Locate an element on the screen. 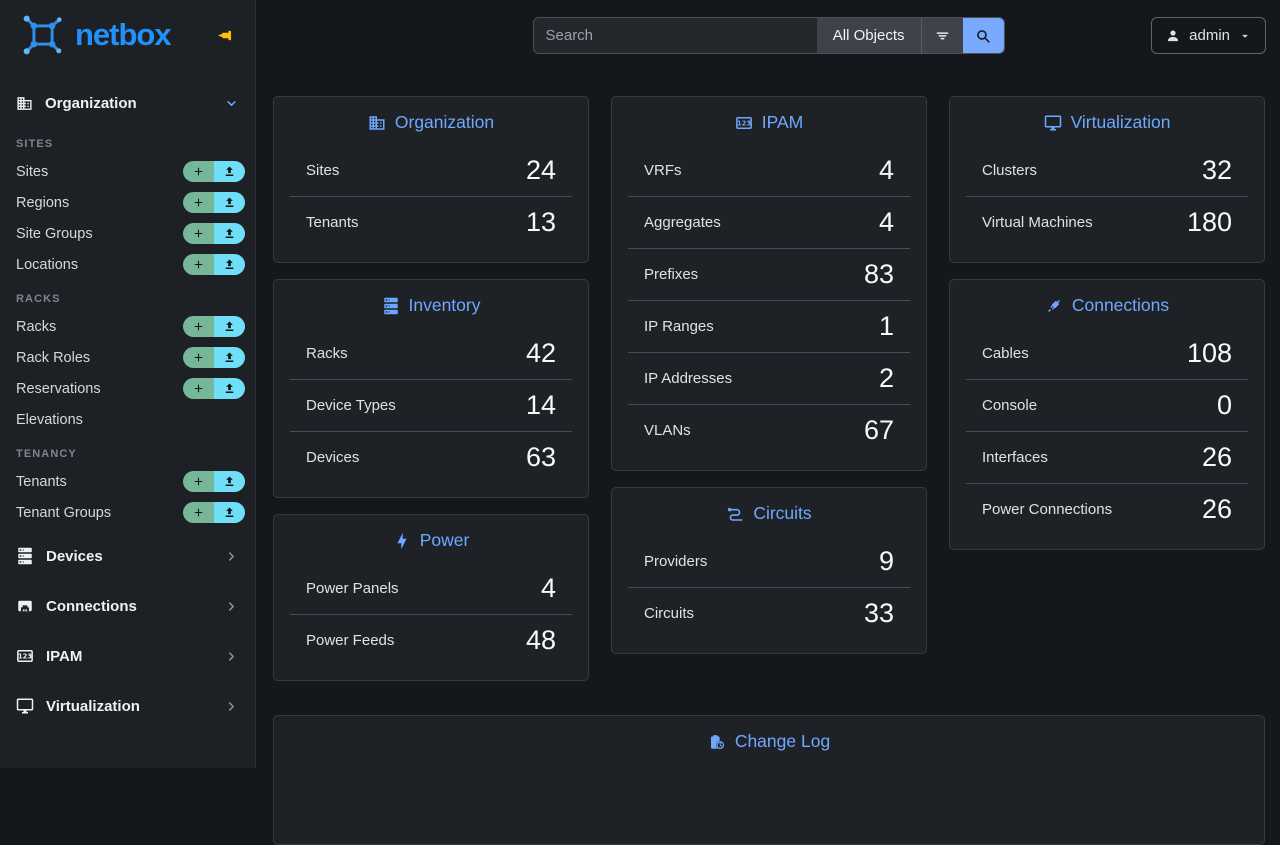  row-label: Power Feeds is located at coordinates (350, 640).